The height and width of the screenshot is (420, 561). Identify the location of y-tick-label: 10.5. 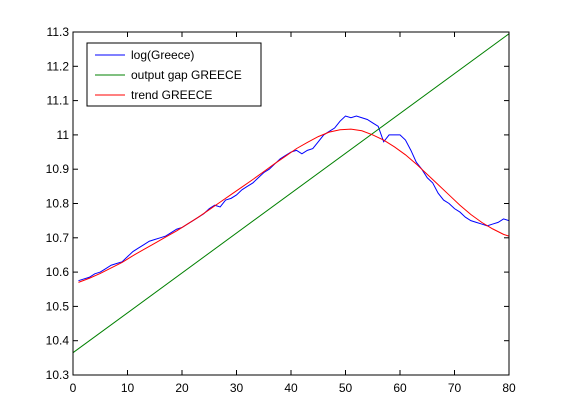
(58, 306).